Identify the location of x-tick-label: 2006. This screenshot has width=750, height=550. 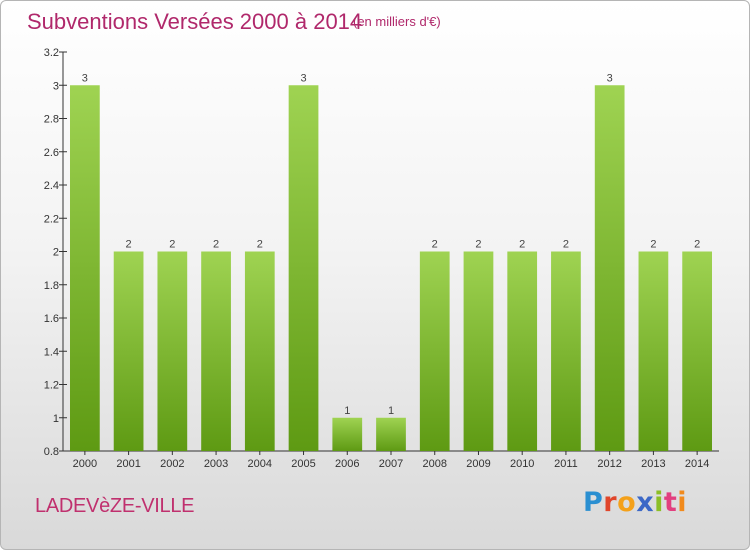
(347, 464).